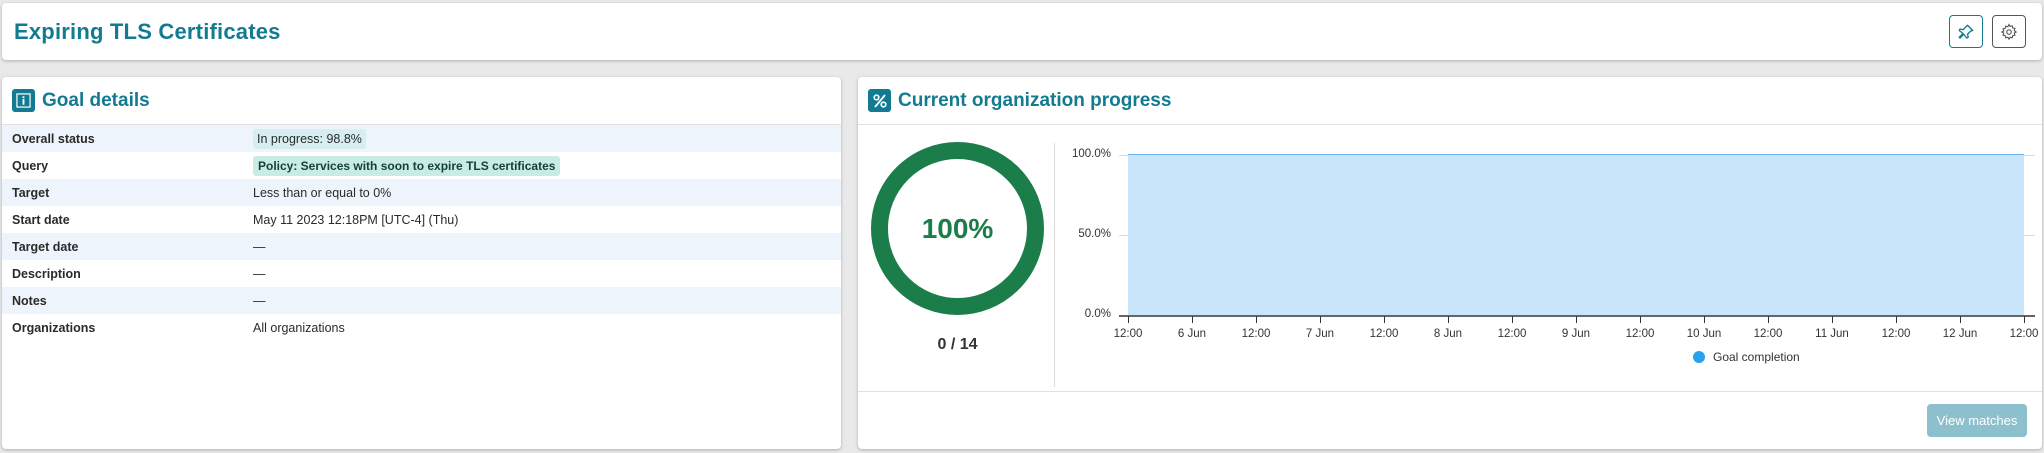  I want to click on detail-row-notes: Notes —, so click(421, 300).